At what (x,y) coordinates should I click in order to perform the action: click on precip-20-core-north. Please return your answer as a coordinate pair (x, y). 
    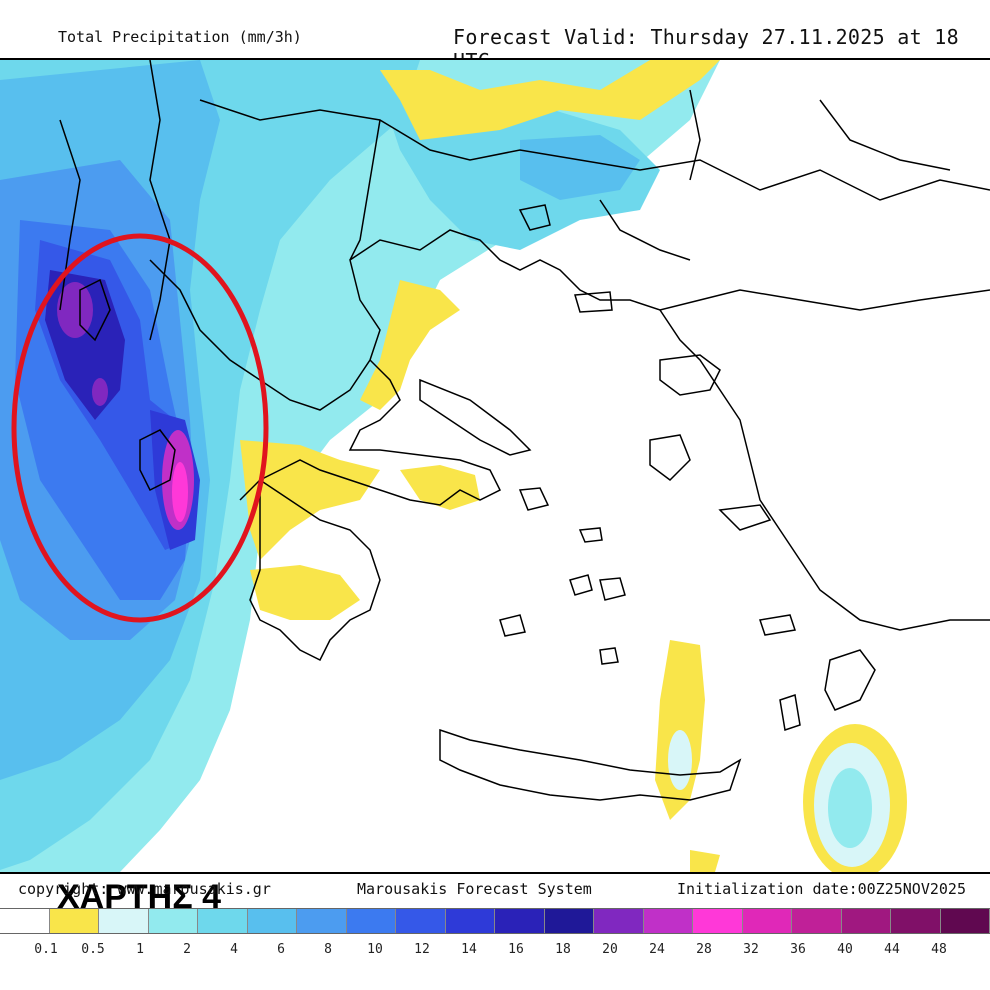
    Looking at the image, I should click on (75, 310).